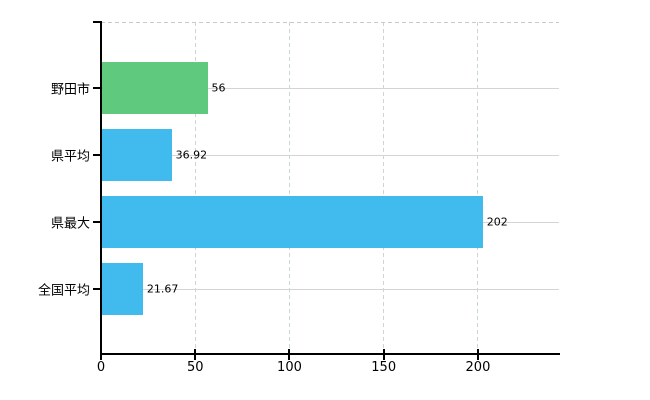 The width and height of the screenshot is (650, 400). What do you see at coordinates (162, 289) in the screenshot?
I see `value-label-3: 21.67` at bounding box center [162, 289].